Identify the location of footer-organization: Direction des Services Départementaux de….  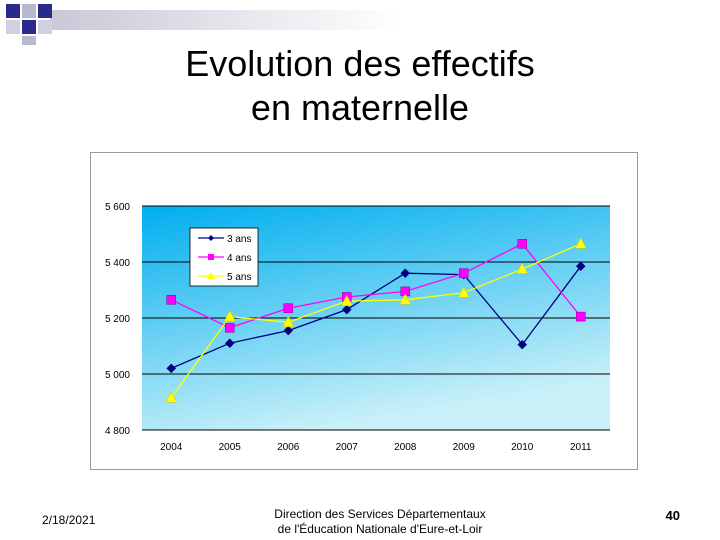
(380, 522).